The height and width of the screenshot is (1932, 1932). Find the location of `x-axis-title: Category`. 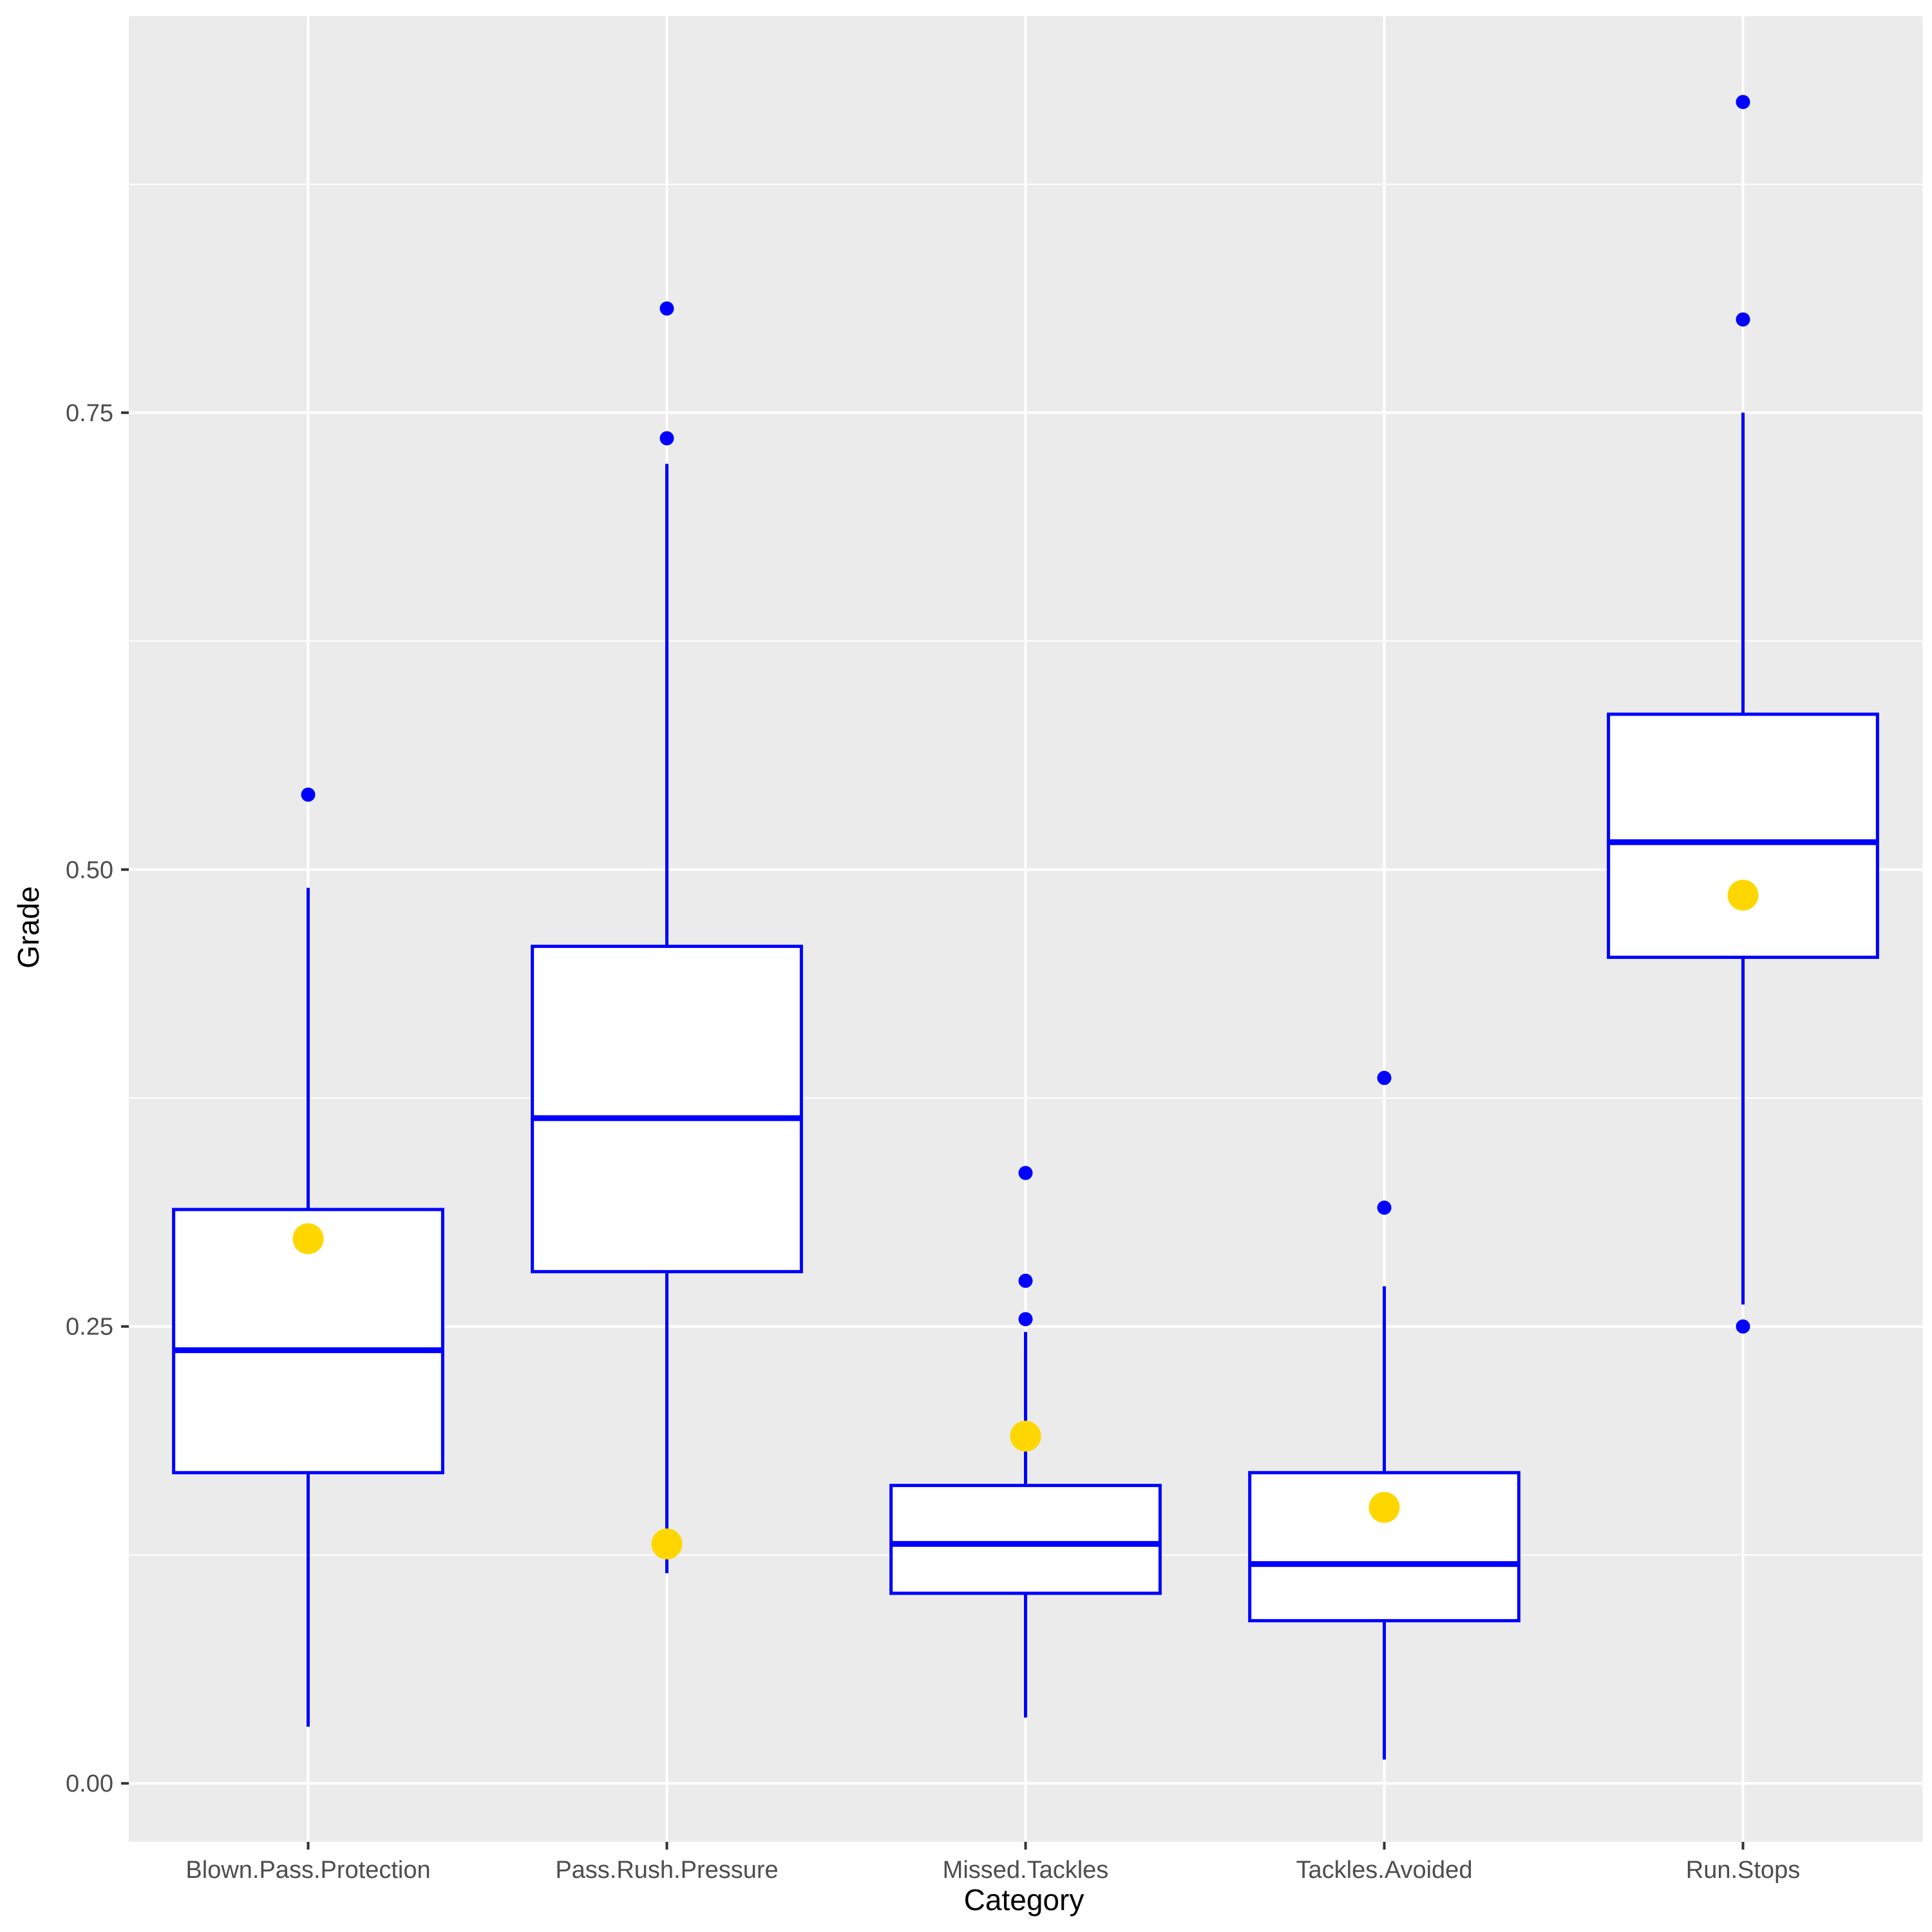

x-axis-title: Category is located at coordinates (1024, 1900).